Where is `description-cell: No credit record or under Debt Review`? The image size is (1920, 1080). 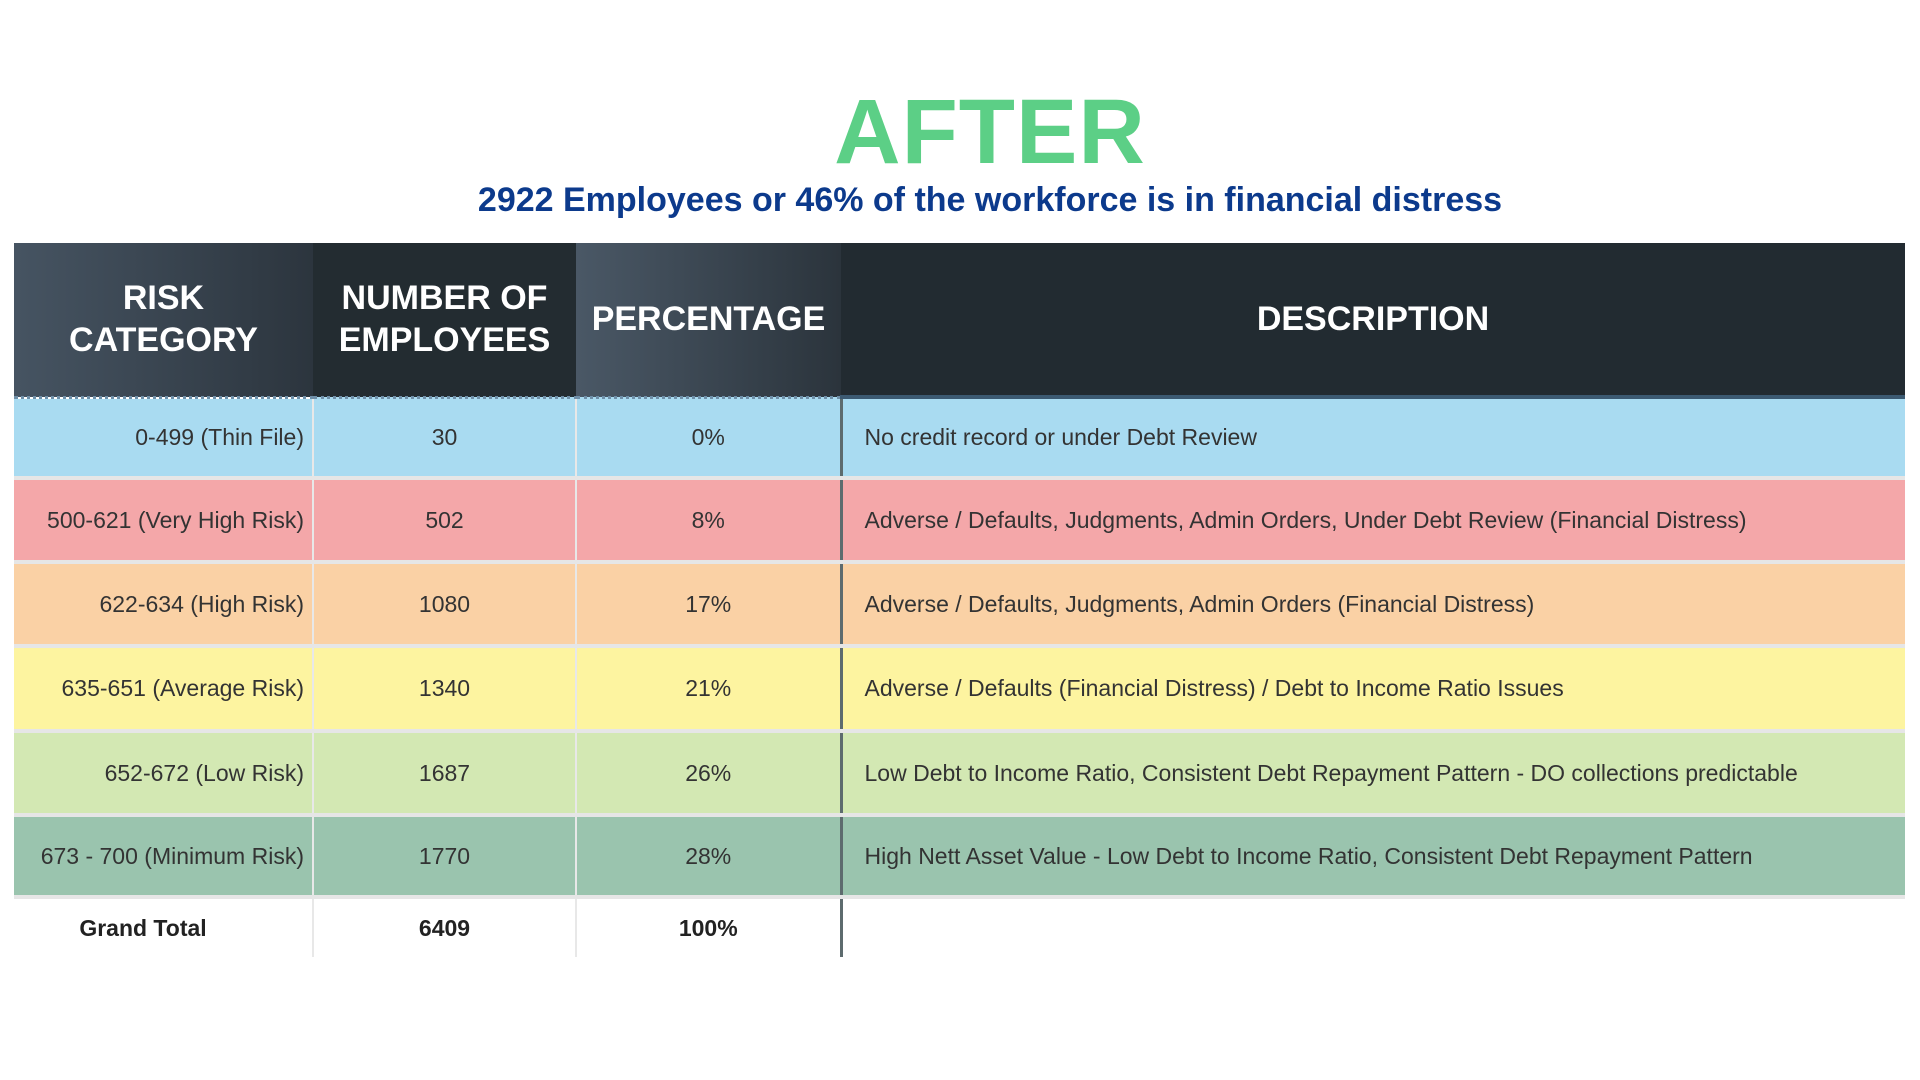 description-cell: No credit record or under Debt Review is located at coordinates (1373, 438).